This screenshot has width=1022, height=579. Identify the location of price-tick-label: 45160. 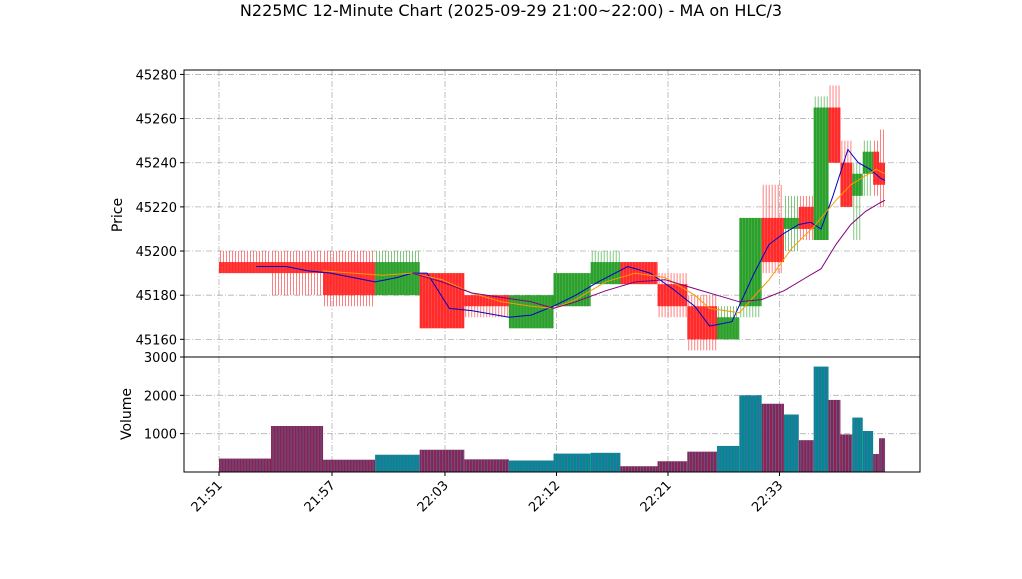
(156, 340).